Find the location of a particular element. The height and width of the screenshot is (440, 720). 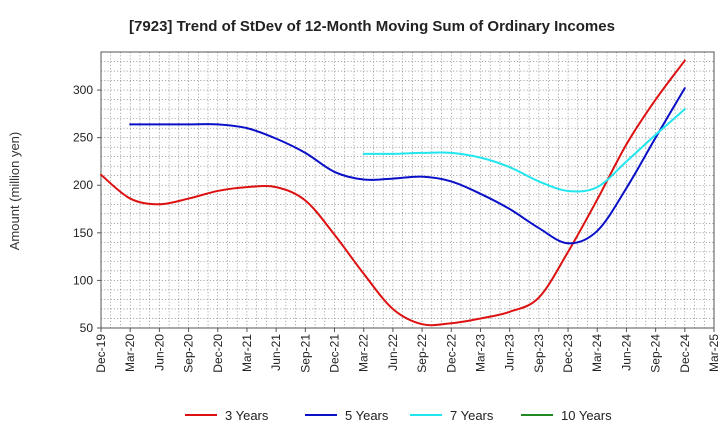

x-tick-label: Jun-22 is located at coordinates (393, 352).